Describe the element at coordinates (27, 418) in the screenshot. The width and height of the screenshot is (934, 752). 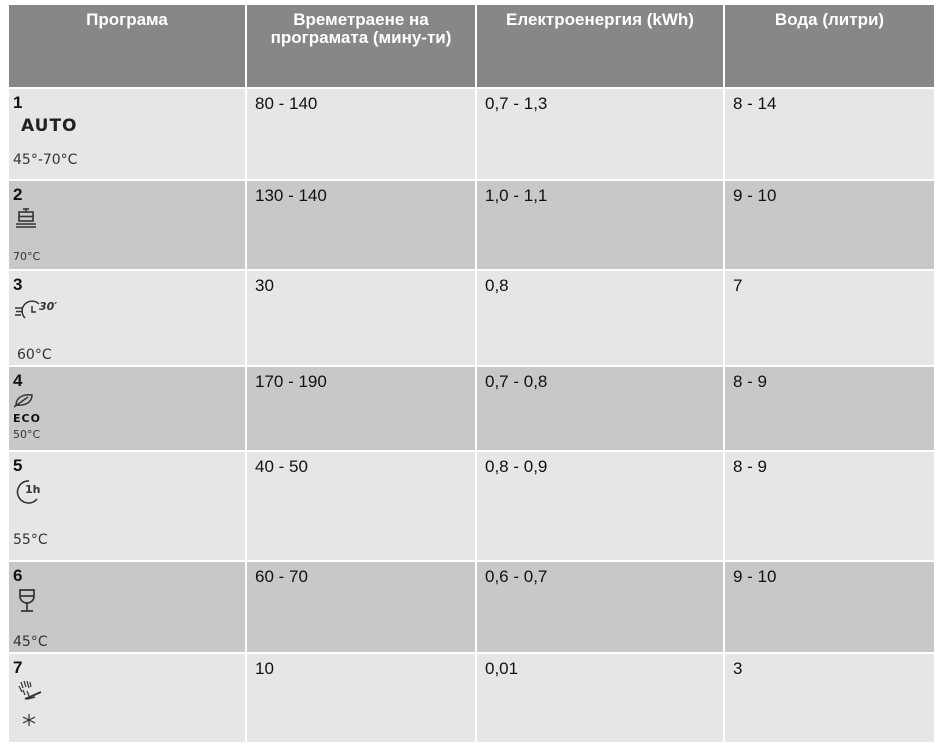
I see `eco-label: ECO` at that location.